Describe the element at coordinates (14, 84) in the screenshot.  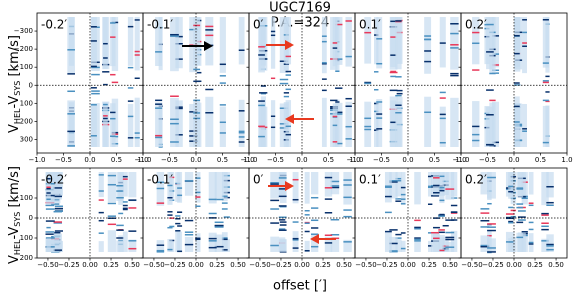
I see `y-axis-label-text: VHEL-VSYS [km/s]` at that location.